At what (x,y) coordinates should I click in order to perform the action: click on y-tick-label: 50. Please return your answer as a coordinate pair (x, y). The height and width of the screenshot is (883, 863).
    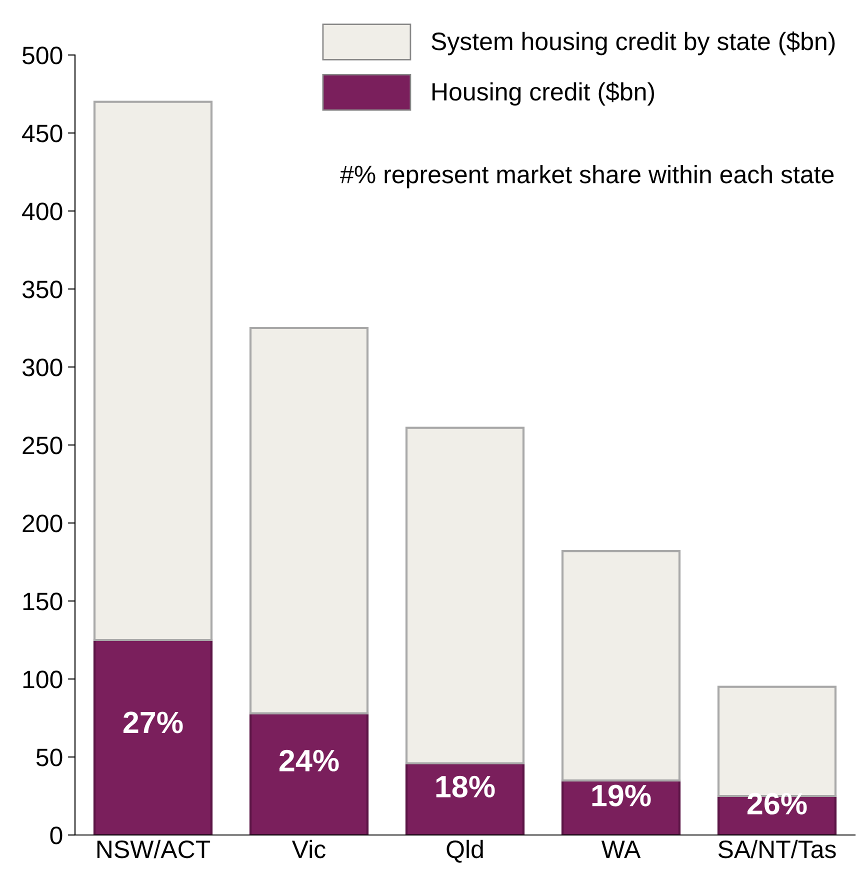
    Looking at the image, I should click on (49, 757).